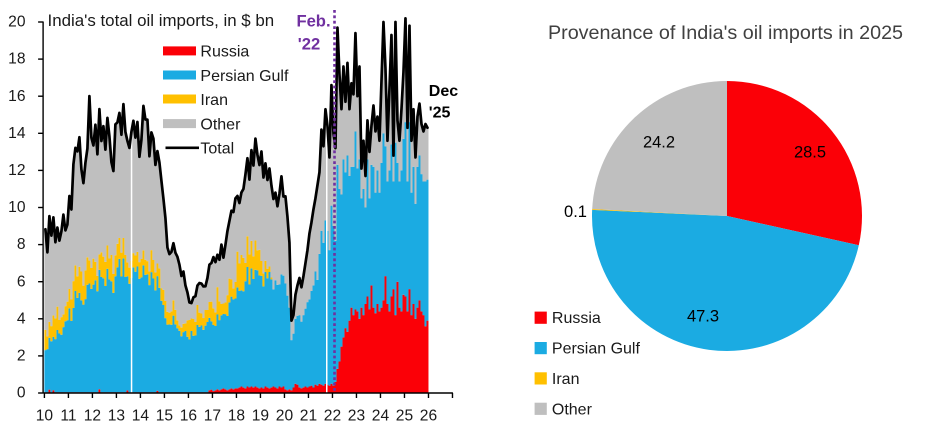 The height and width of the screenshot is (436, 943). What do you see at coordinates (21, 244) in the screenshot?
I see `svg-text: 8` at bounding box center [21, 244].